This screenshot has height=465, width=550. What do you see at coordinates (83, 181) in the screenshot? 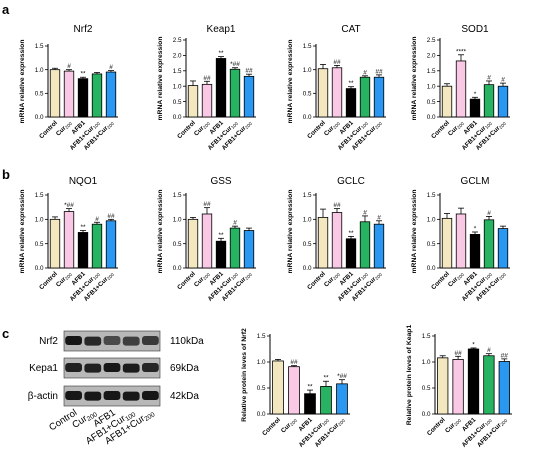
I see `chart-title: NQO1` at bounding box center [83, 181].